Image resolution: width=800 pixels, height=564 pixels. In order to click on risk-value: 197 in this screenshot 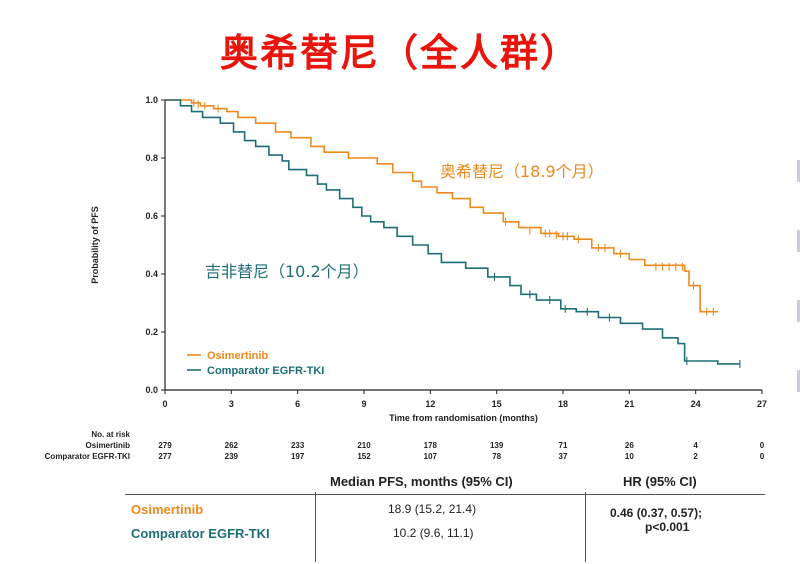, I will do `click(297, 456)`.